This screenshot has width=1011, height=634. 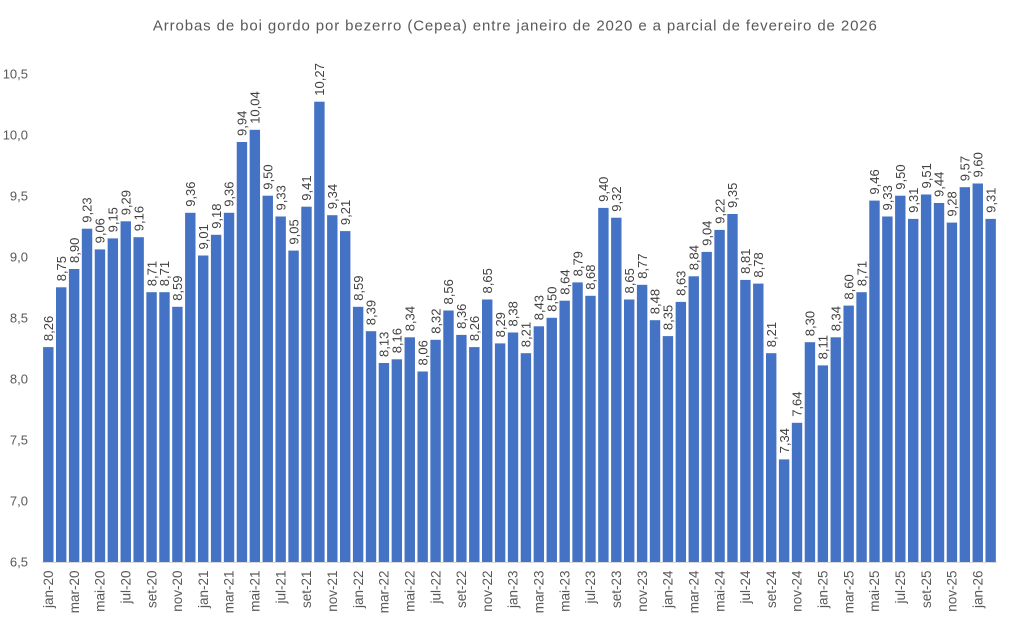 I want to click on svg-text: mai-25, so click(x=874, y=591).